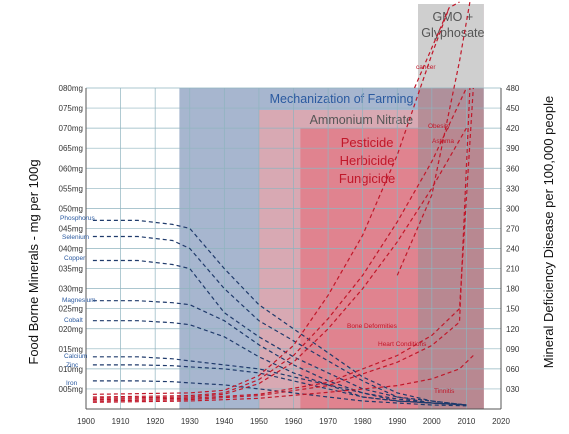 Image resolution: width=569 pixels, height=434 pixels. I want to click on band-label-ammonium-nitrate: Ammonium Nitrate, so click(362, 120).